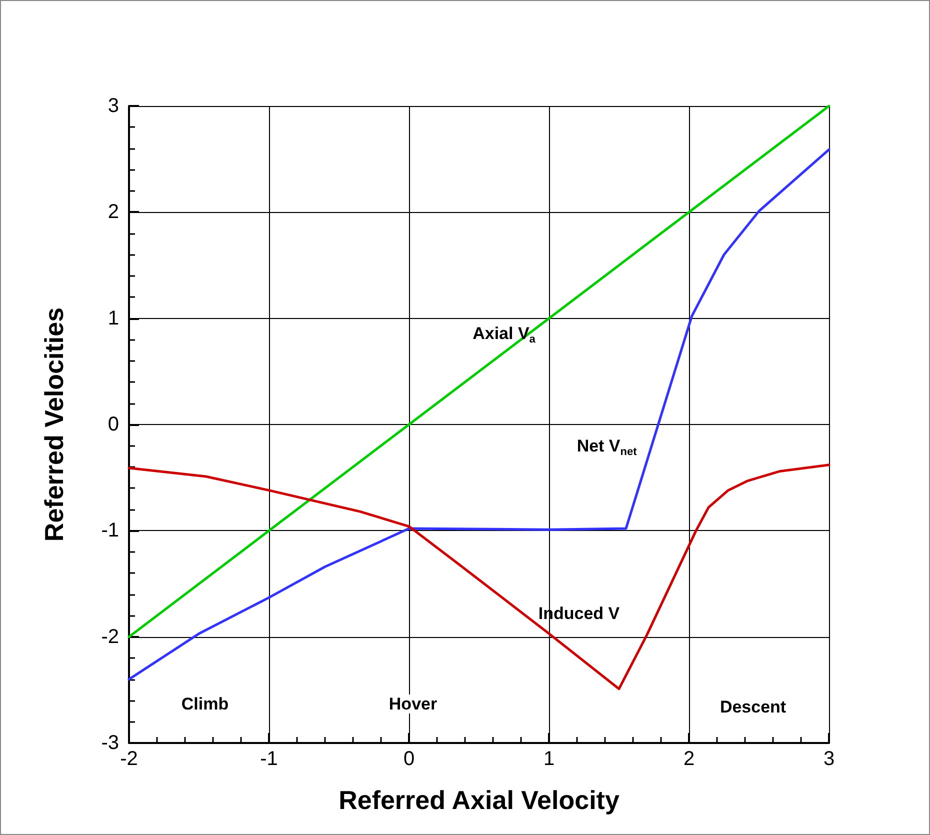 This screenshot has width=930, height=835. I want to click on y-tick-label: 3, so click(113, 106).